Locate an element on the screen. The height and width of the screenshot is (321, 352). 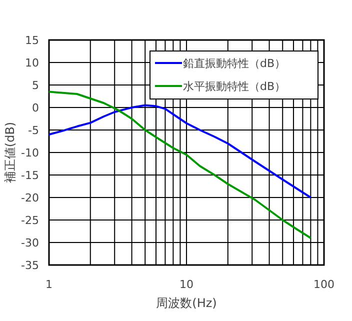
x-tick-label: 100 is located at coordinates (324, 284).